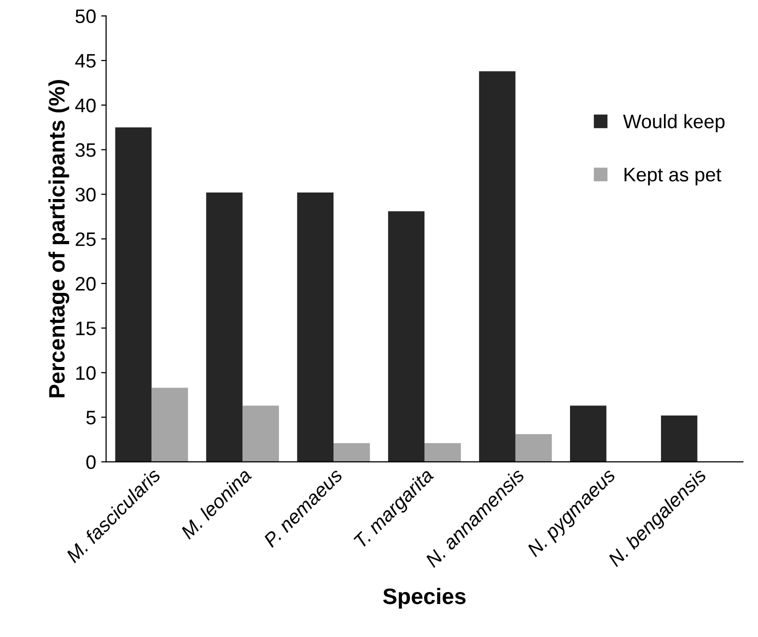 The image size is (758, 637). Describe the element at coordinates (86, 16) in the screenshot. I see `y-tick-label: 50` at that location.